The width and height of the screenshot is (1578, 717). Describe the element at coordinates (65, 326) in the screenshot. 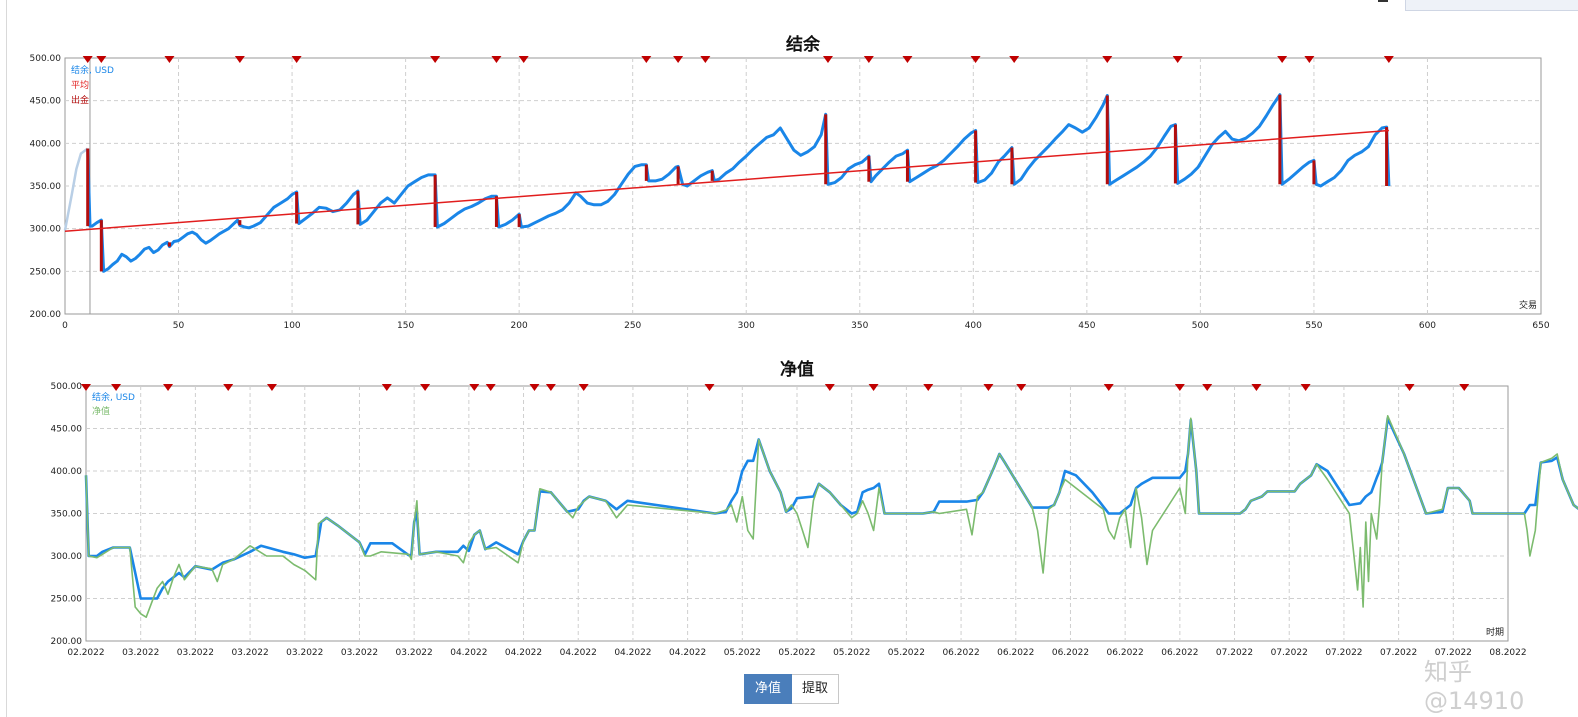

I see `x-tick-label: 0` at that location.